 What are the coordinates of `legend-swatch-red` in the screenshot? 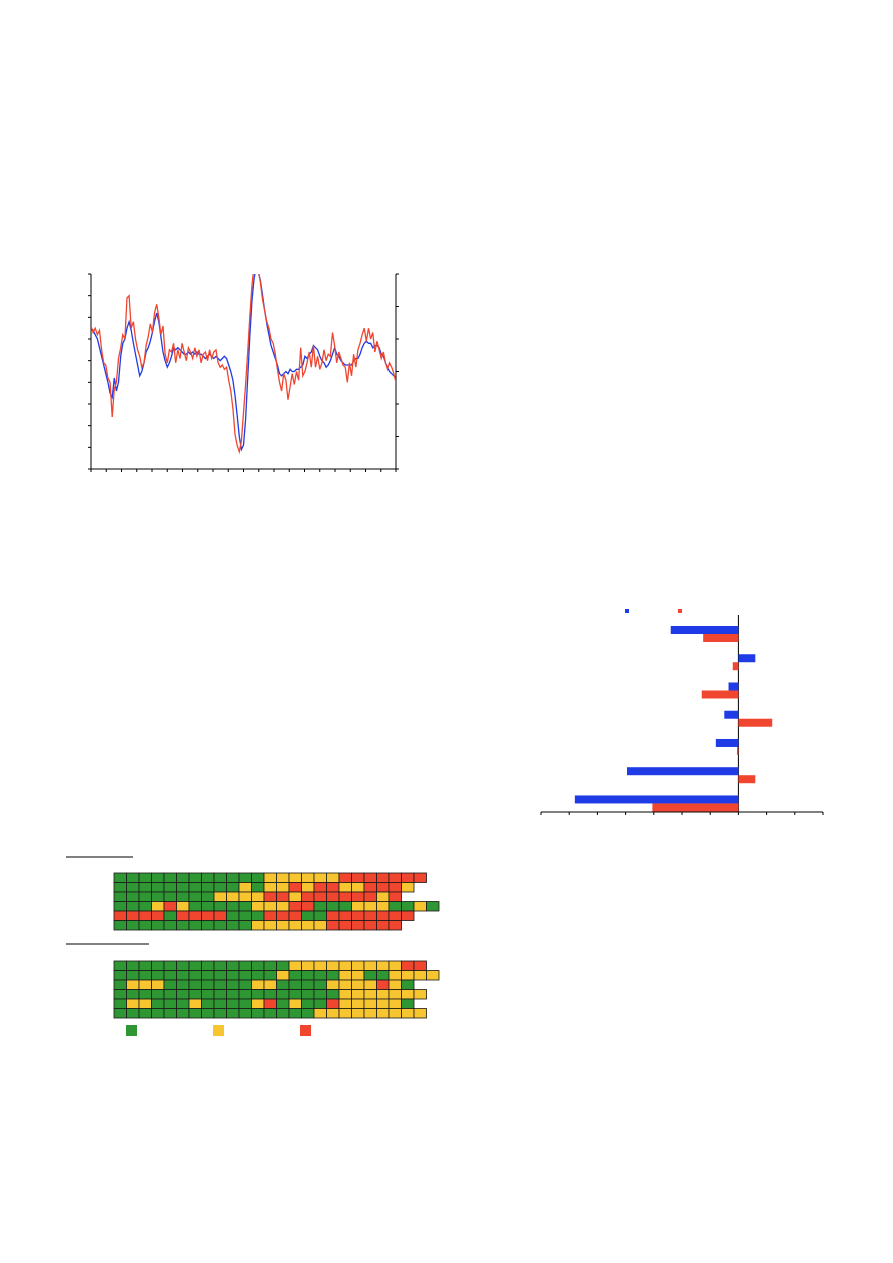 It's located at (680, 611).